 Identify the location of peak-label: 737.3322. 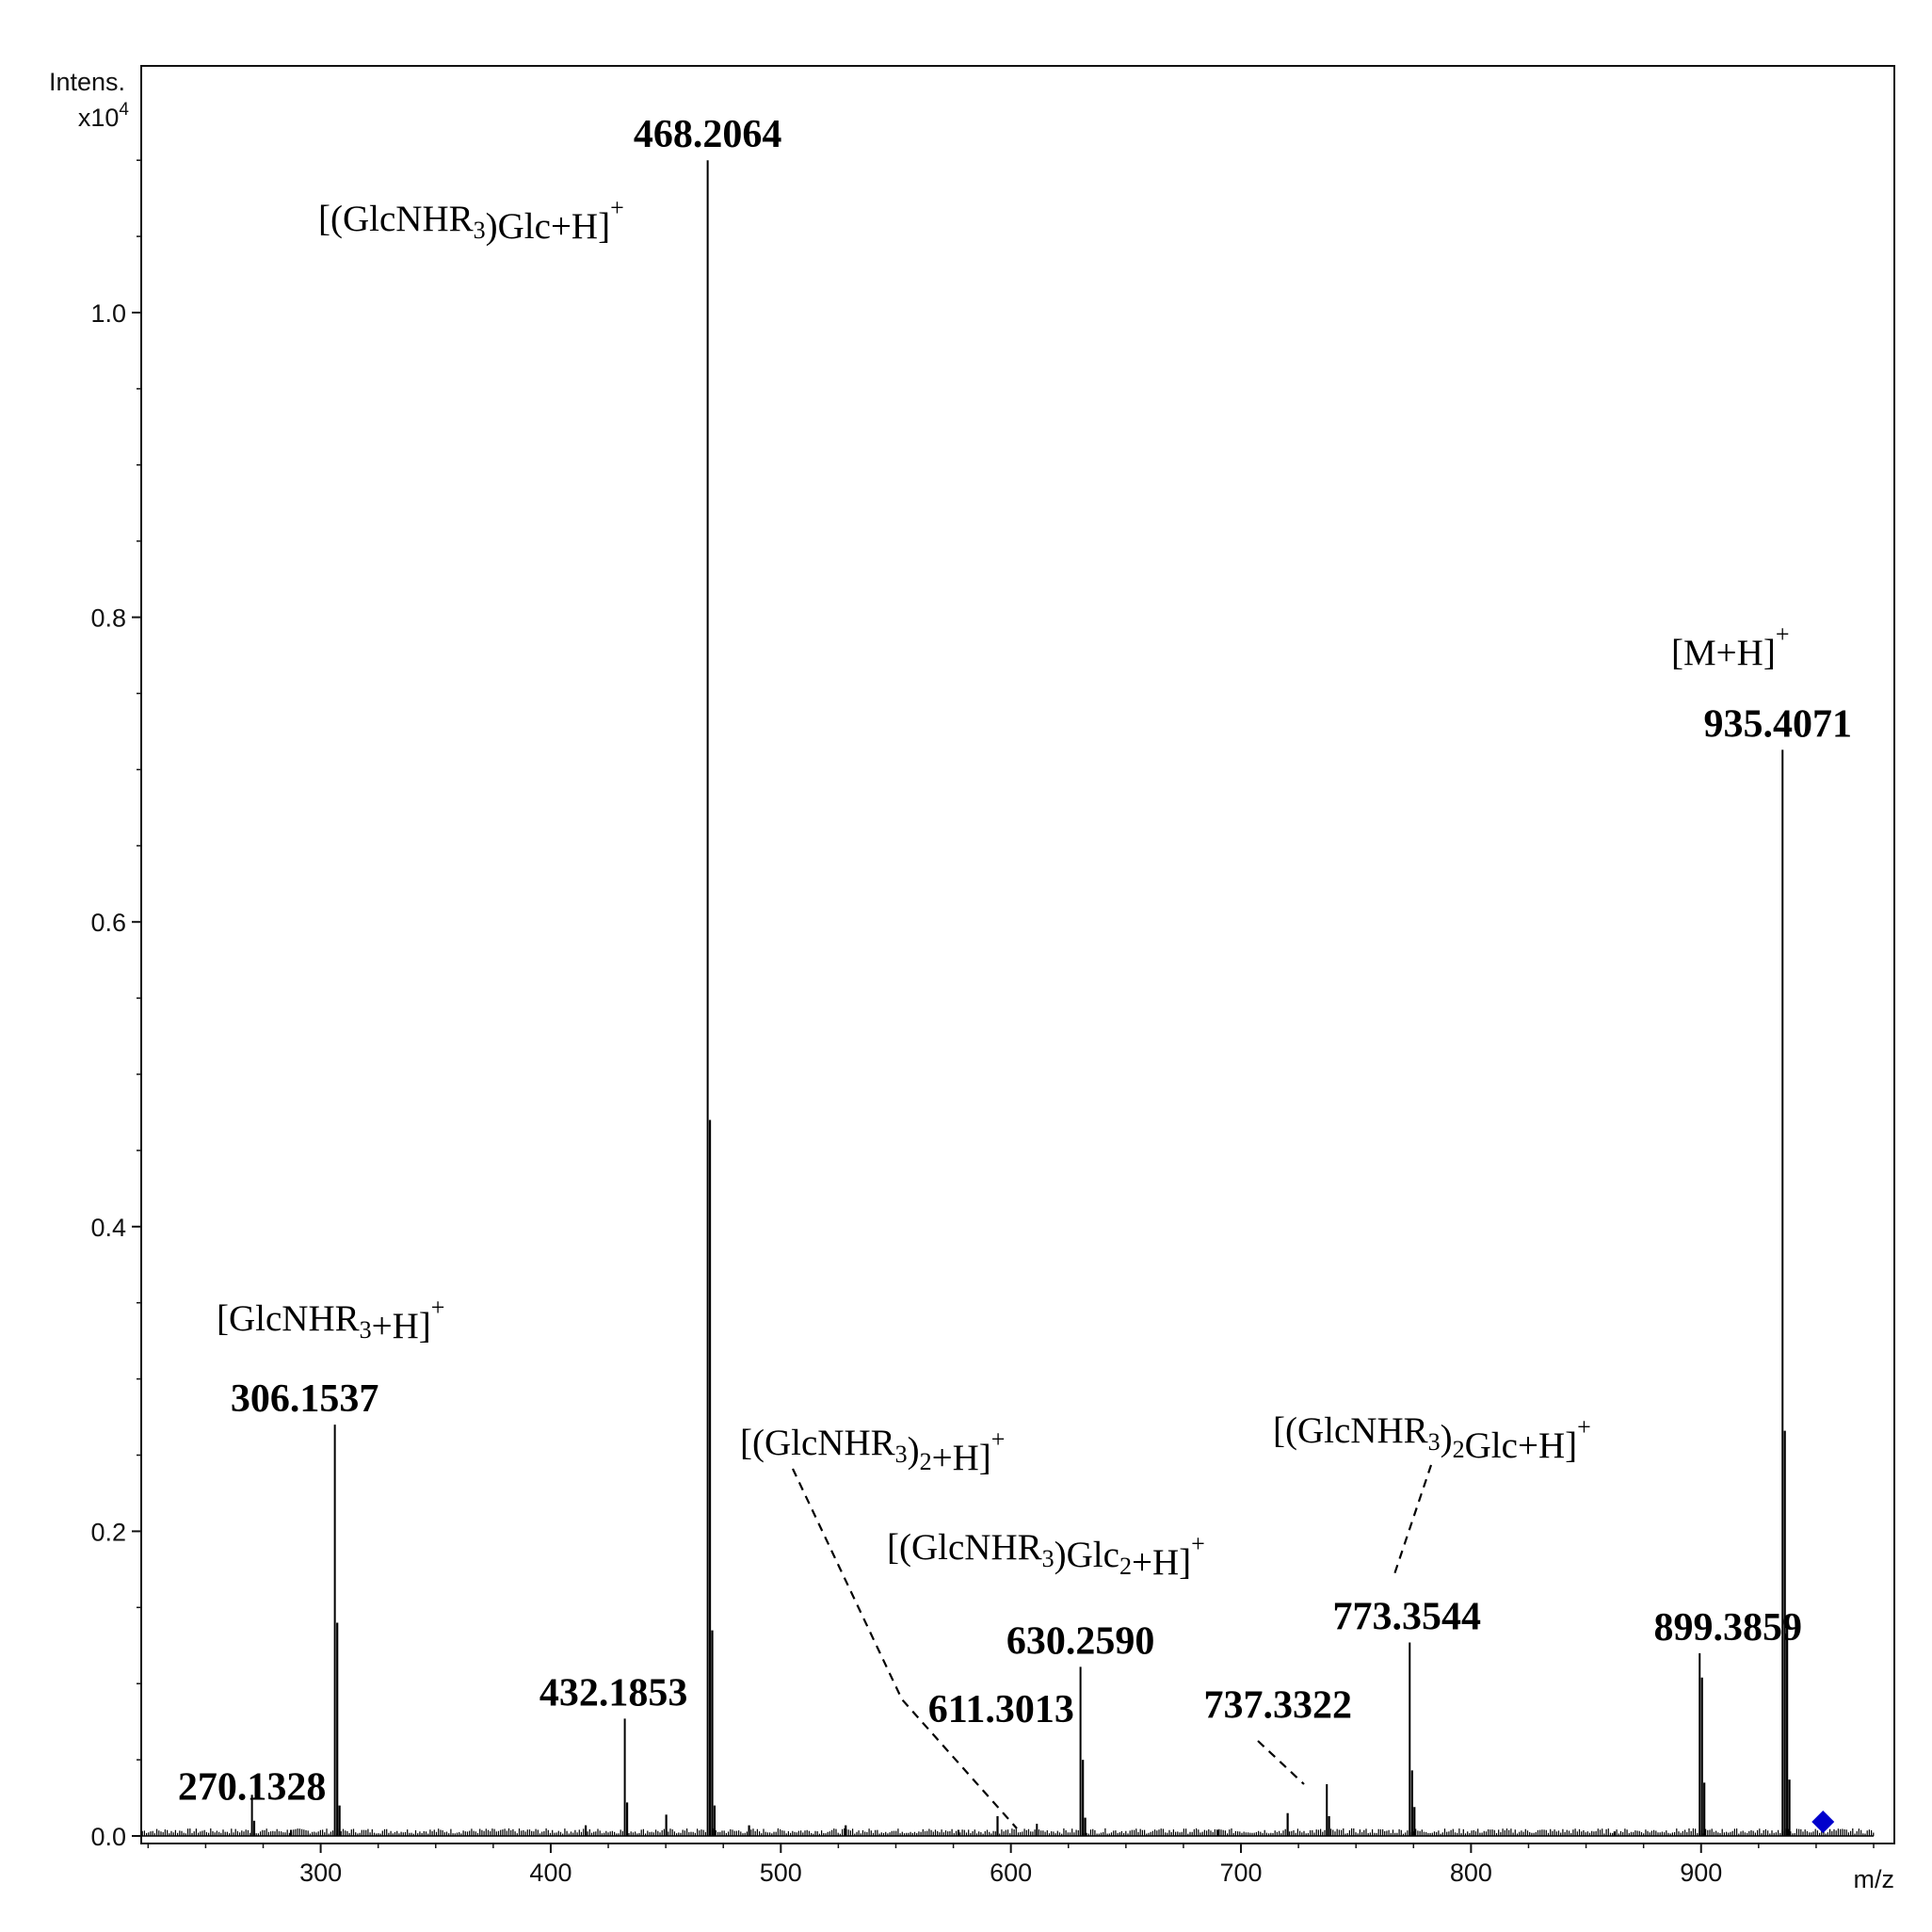
(1278, 1705).